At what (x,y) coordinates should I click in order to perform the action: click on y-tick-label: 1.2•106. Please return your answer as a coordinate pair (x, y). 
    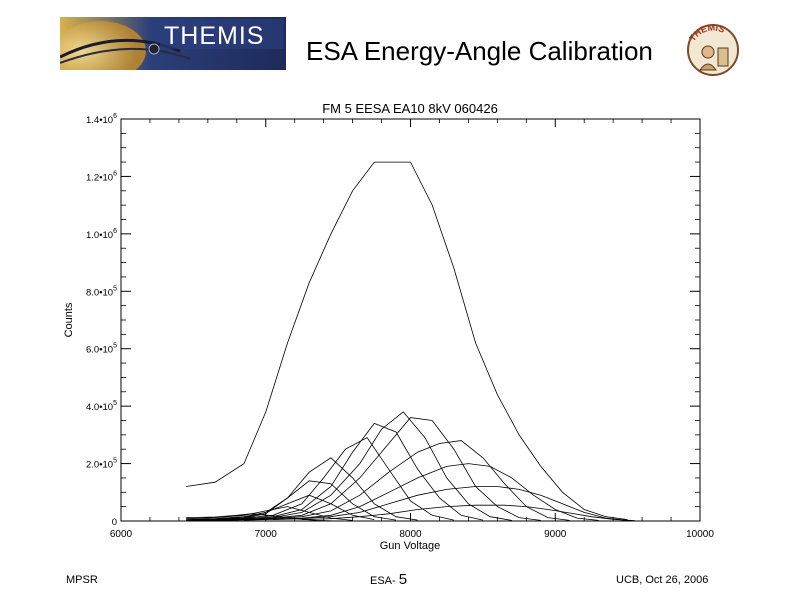
    Looking at the image, I should click on (101, 176).